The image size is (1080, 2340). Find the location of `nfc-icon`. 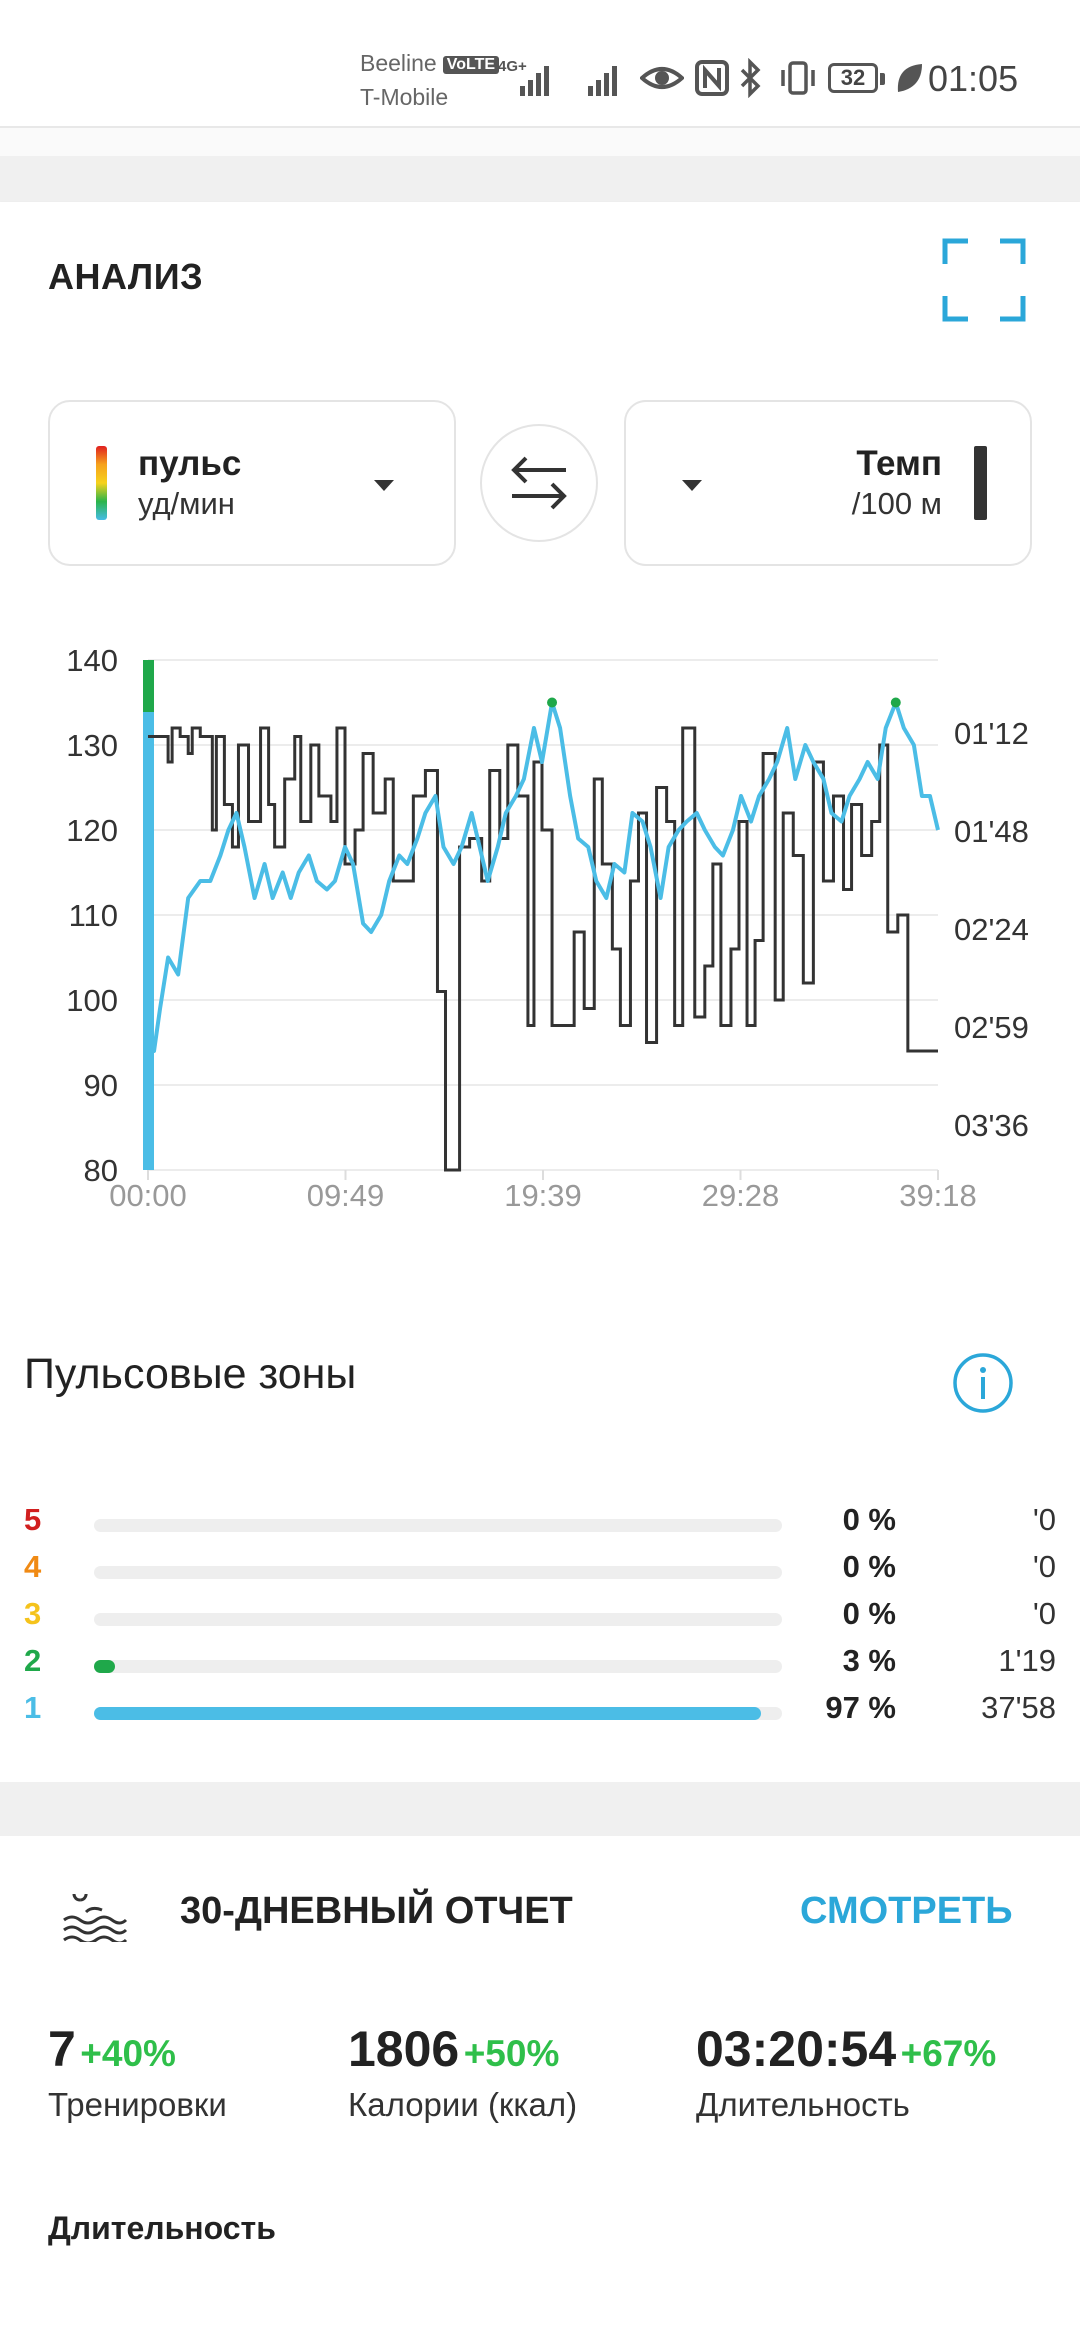

nfc-icon is located at coordinates (712, 80).